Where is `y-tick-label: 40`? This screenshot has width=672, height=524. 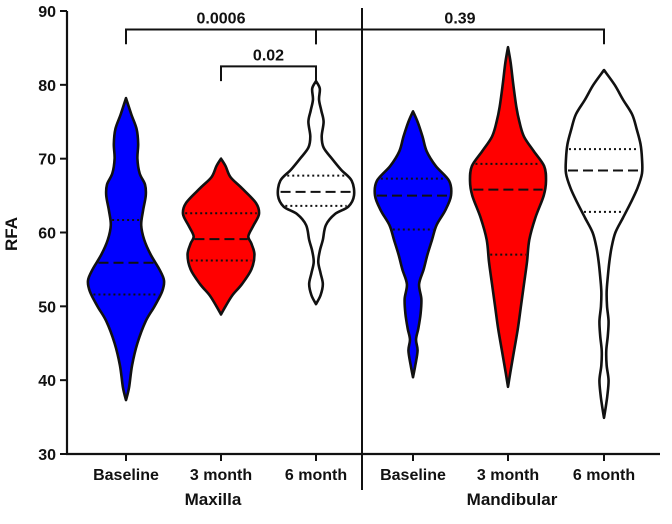
y-tick-label: 40 is located at coordinates (47, 381).